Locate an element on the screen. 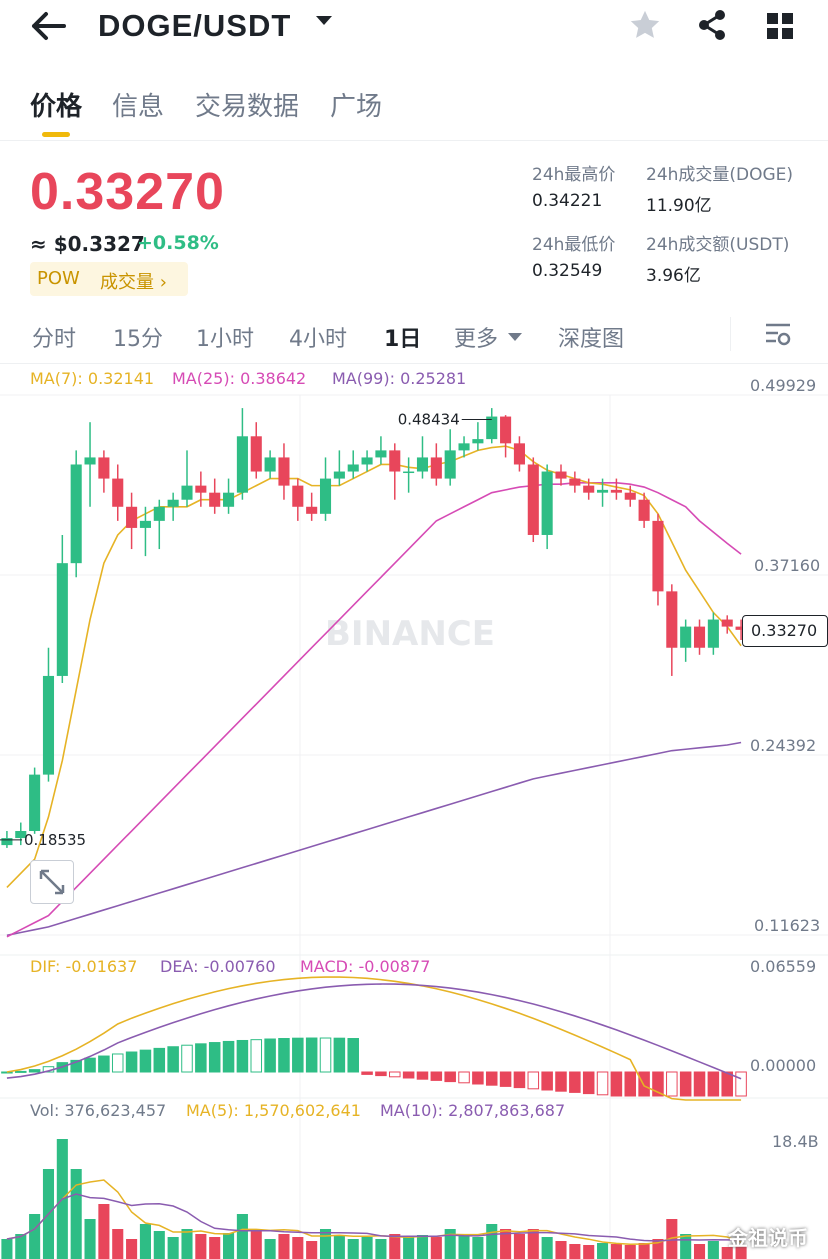  vol-ma10-legend: MA(10): 2,807,863,687 is located at coordinates (473, 1110).